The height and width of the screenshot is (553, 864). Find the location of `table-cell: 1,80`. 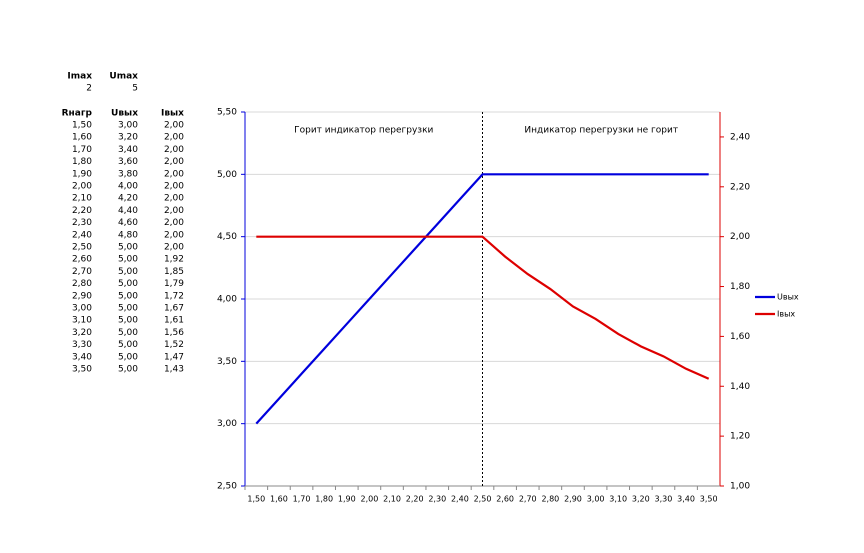

table-cell: 1,80 is located at coordinates (82, 162).